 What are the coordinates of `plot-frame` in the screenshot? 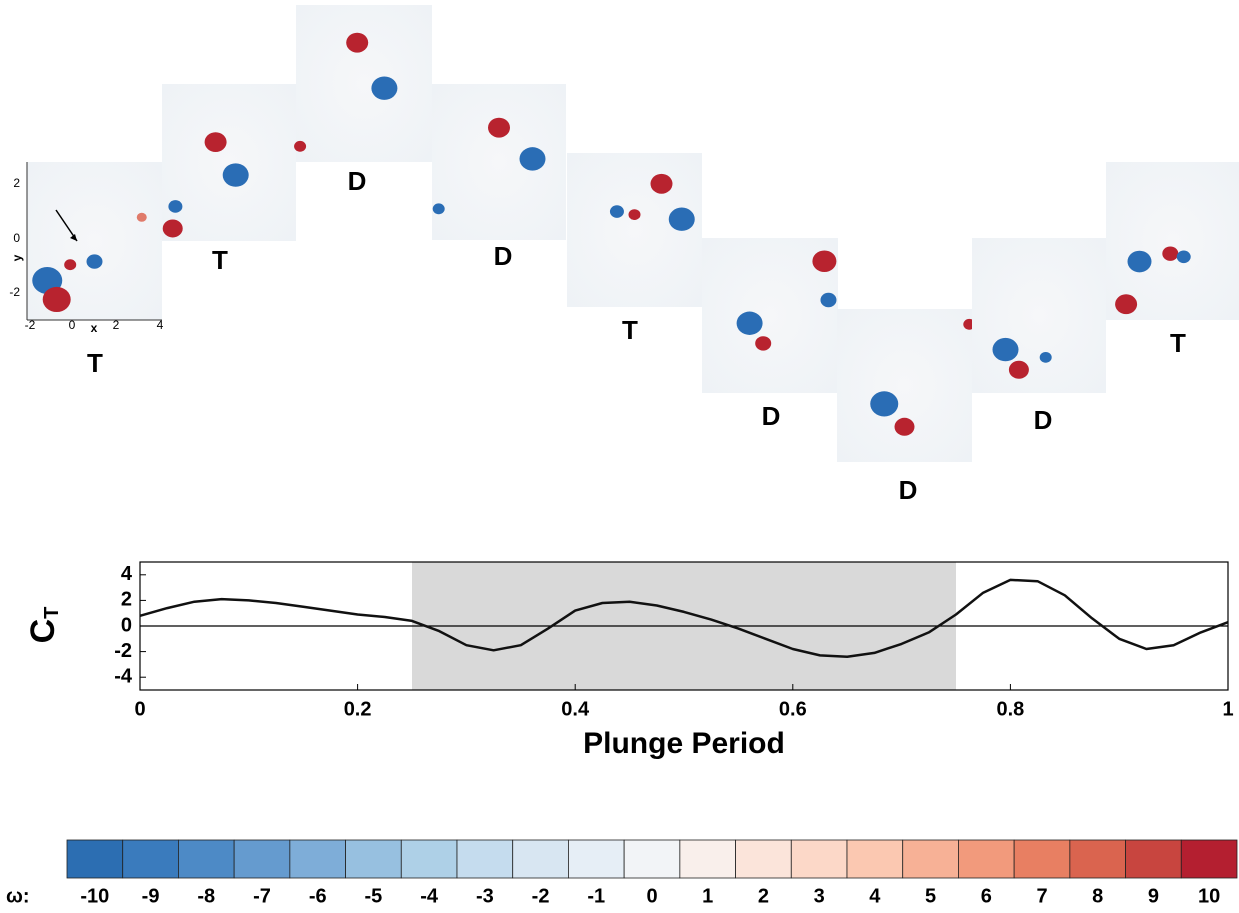 It's located at (684, 626).